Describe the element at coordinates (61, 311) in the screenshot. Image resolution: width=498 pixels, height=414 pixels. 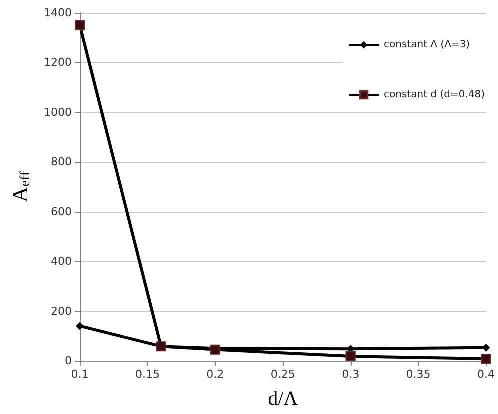
I see `y-tick-label: 200` at that location.